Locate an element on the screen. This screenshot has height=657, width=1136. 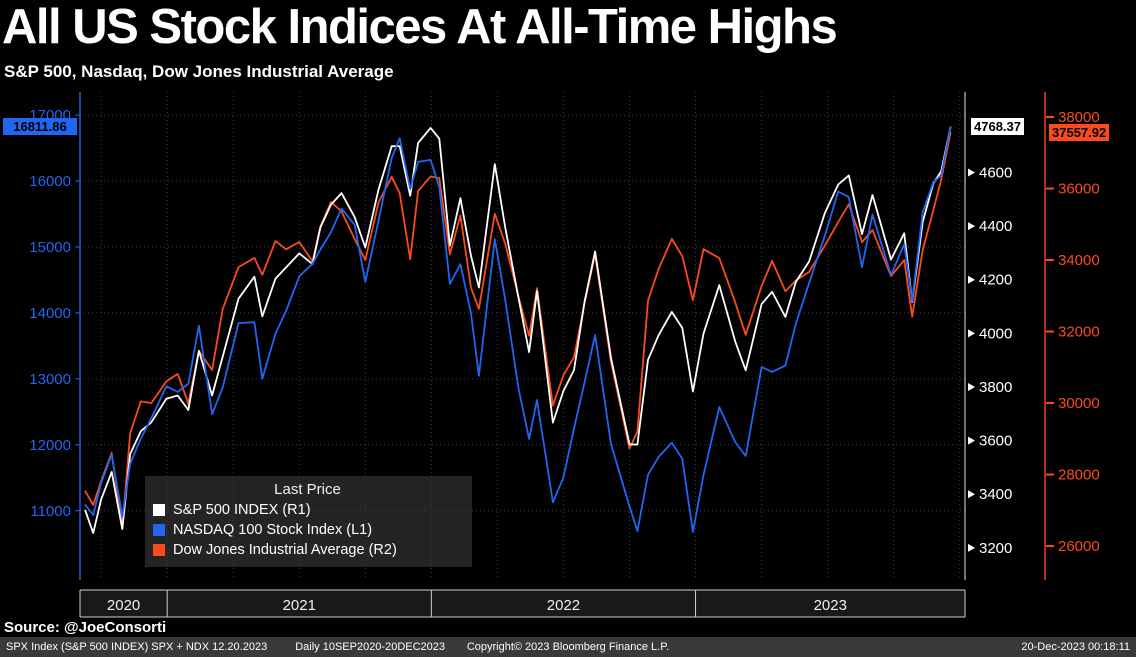
dow-color-swatch is located at coordinates (159, 550).